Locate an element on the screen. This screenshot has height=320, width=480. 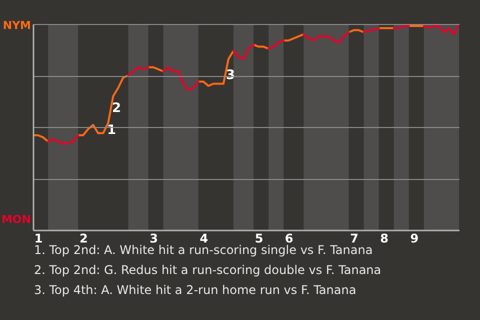
x-tick-label: 9 is located at coordinates (414, 239).